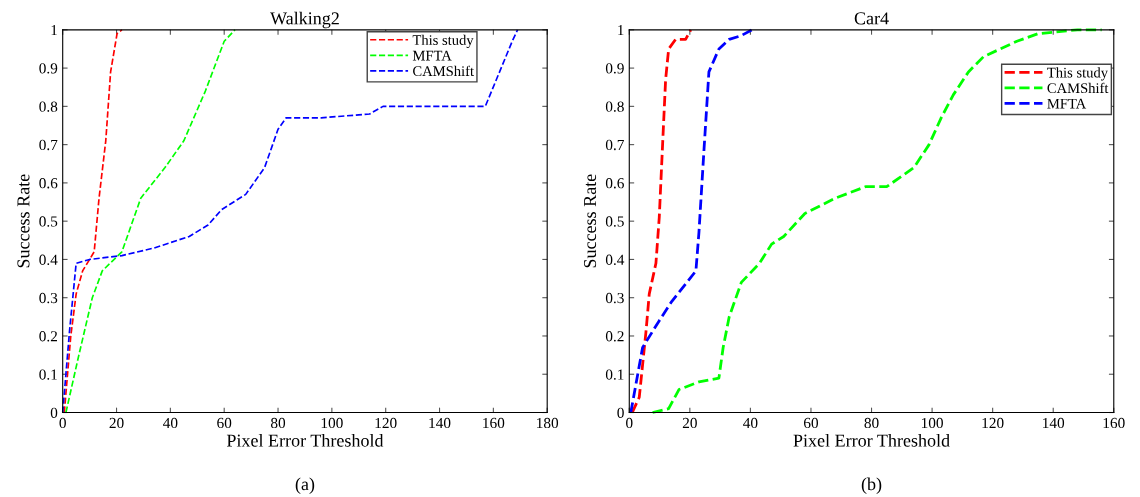 This screenshot has width=1140, height=497. I want to click on chart-title: Car4, so click(871, 18).